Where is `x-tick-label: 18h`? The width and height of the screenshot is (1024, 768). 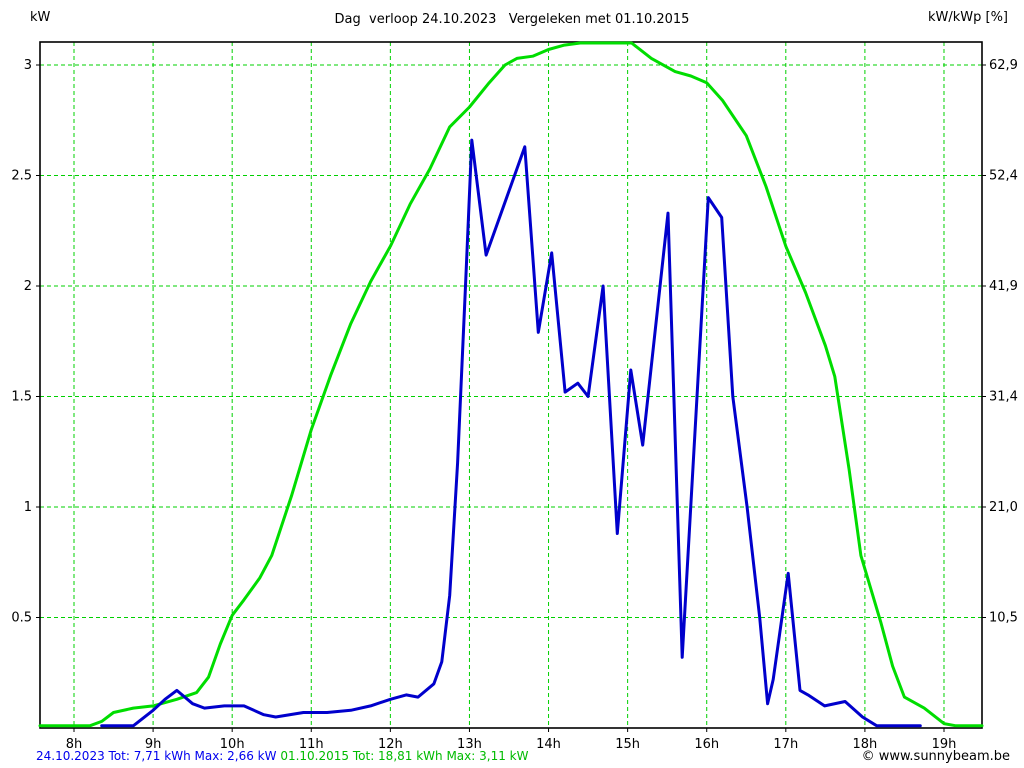
x-tick-label: 18h is located at coordinates (865, 744).